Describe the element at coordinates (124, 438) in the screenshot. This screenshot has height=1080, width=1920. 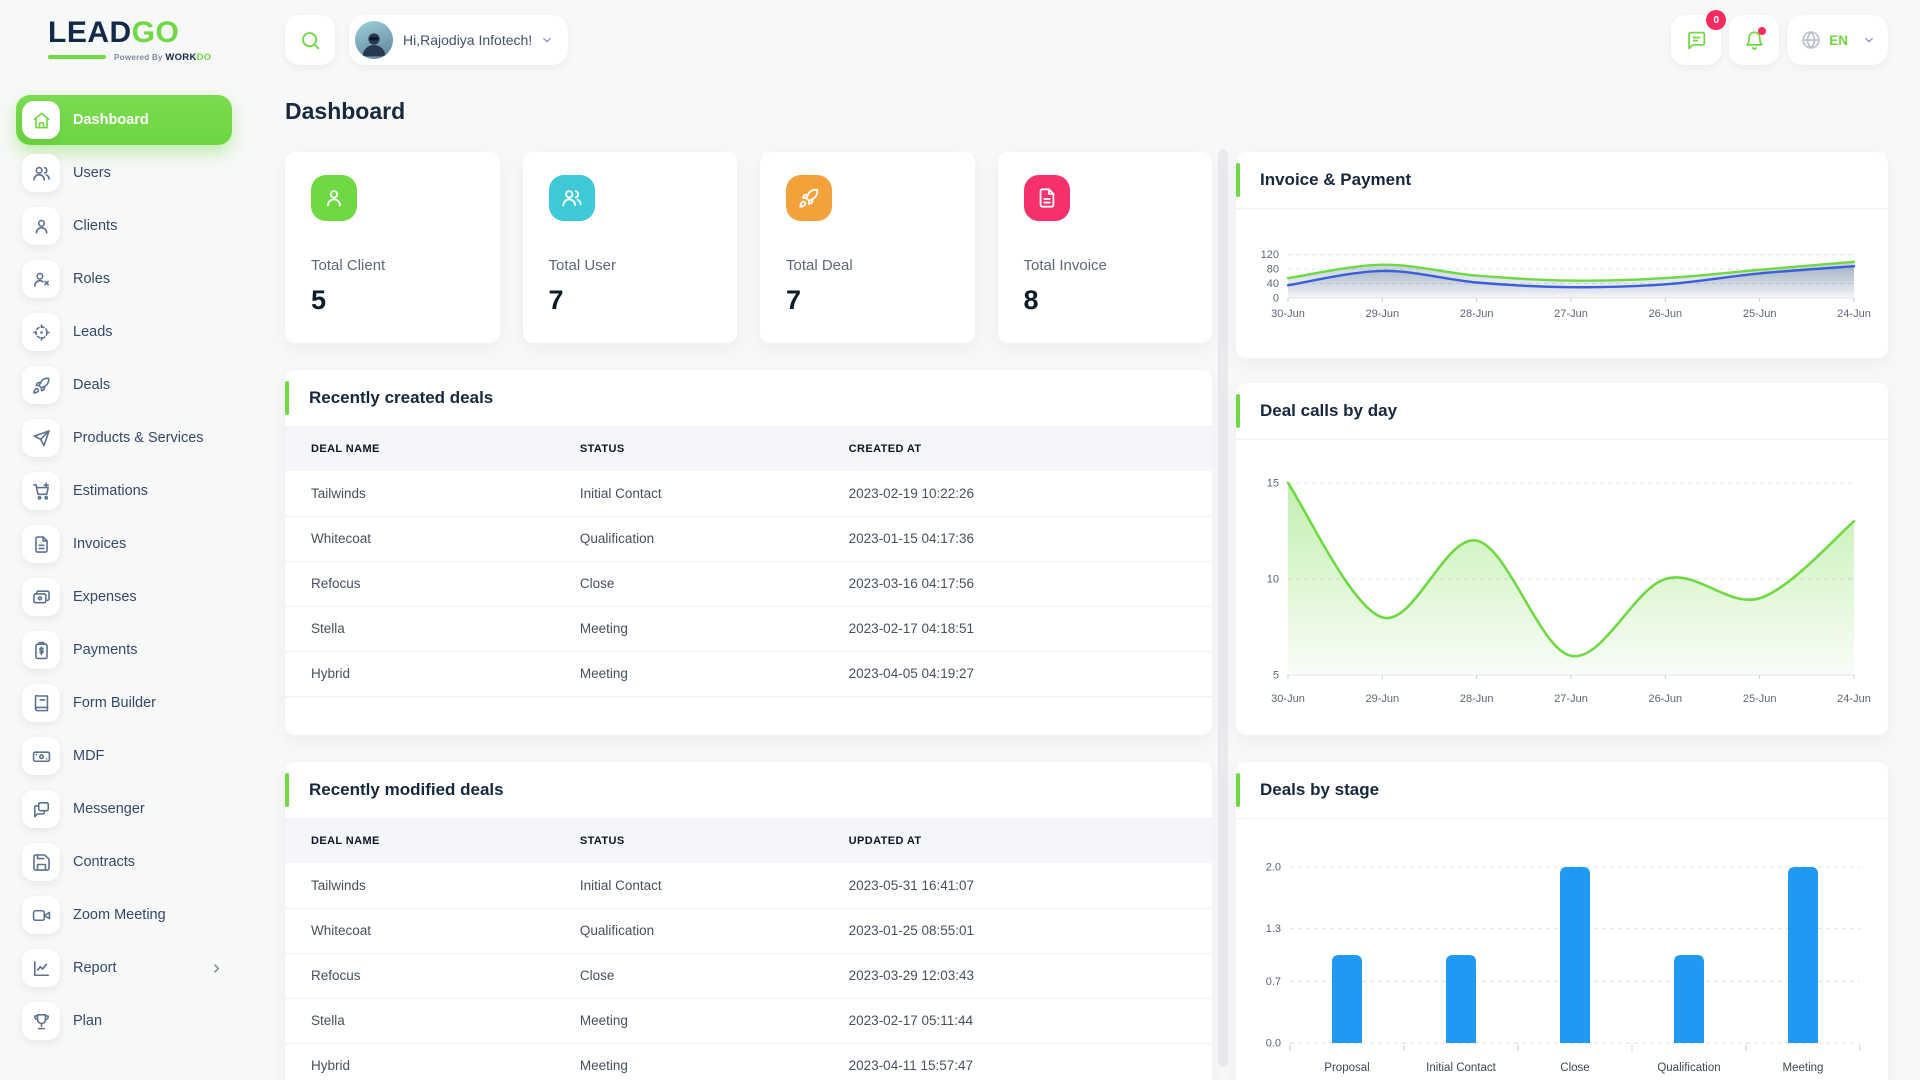
I see `sidebar-item-products-services: Products & Services` at that location.